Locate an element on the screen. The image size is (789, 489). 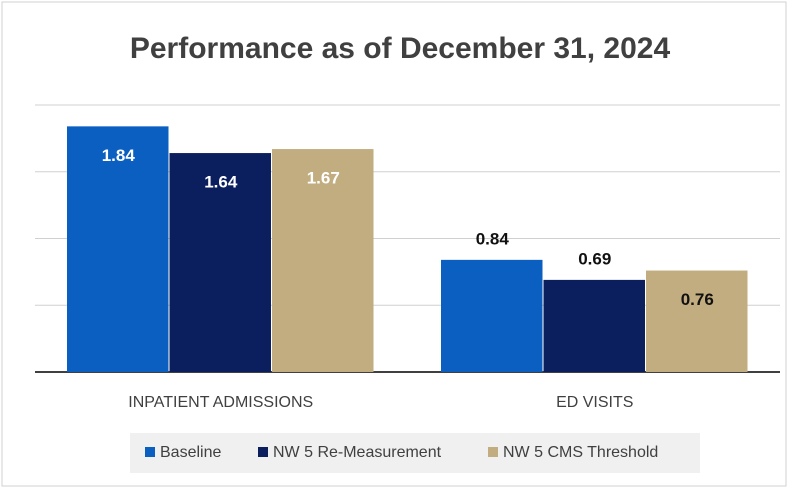
data-label: 1.64 is located at coordinates (221, 182).